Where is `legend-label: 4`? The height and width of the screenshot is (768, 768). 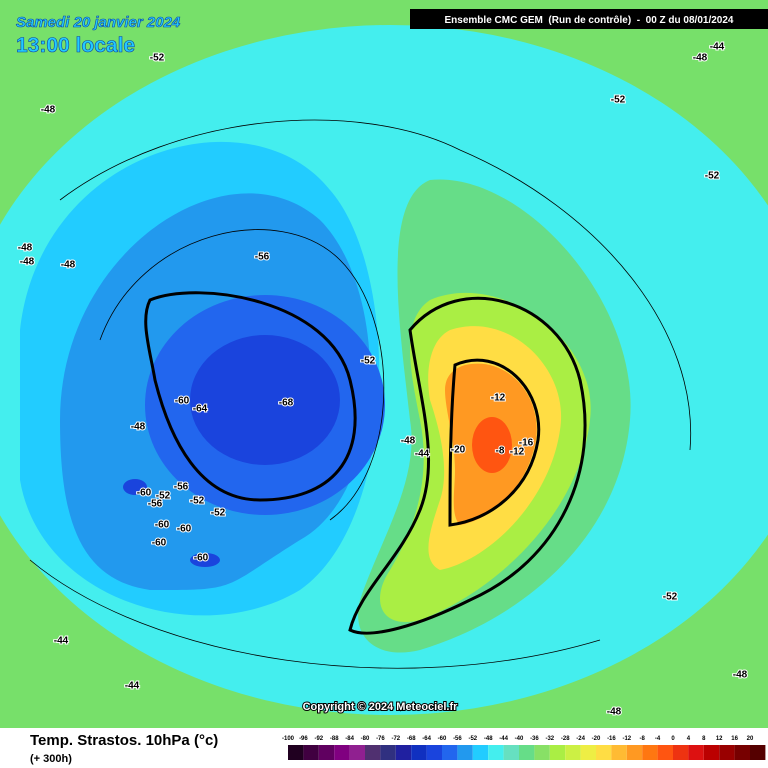 legend-label: 4 is located at coordinates (689, 739).